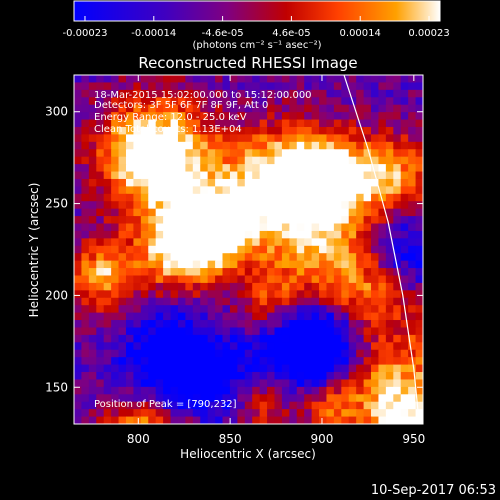 The image size is (500, 500). What do you see at coordinates (413, 439) in the screenshot?
I see `x-tick-label: 950` at bounding box center [413, 439].